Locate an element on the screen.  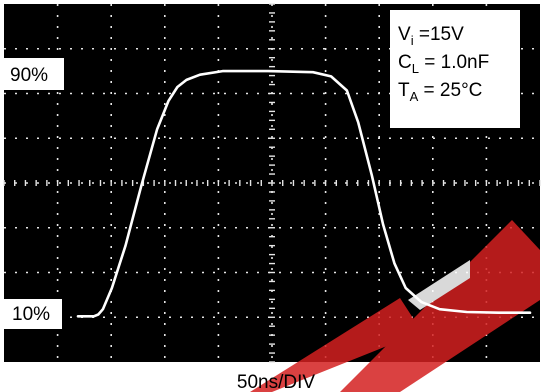
low-level-label-box is located at coordinates (33, 314).